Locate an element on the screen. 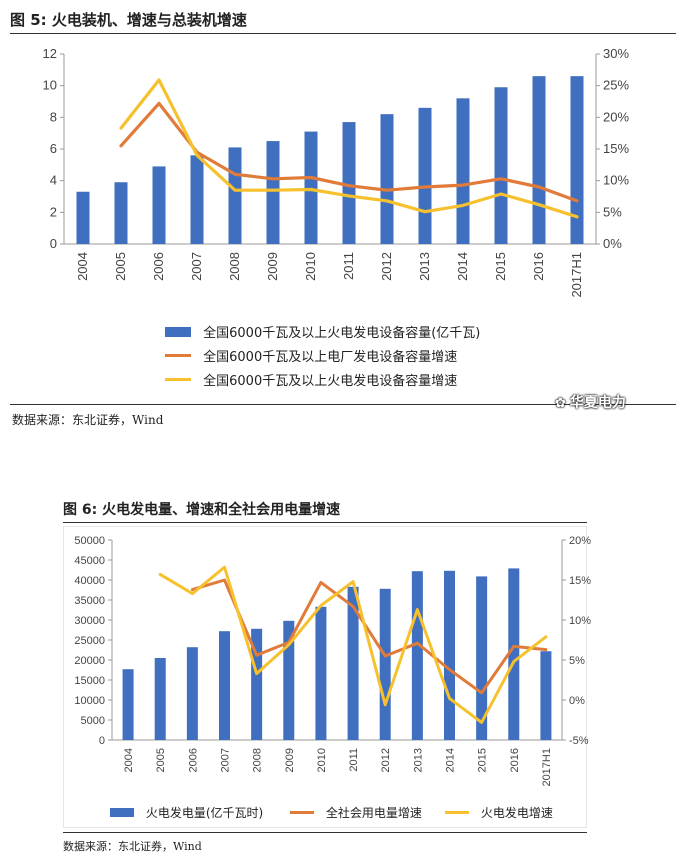  left-tick-label: 2 is located at coordinates (53, 211).